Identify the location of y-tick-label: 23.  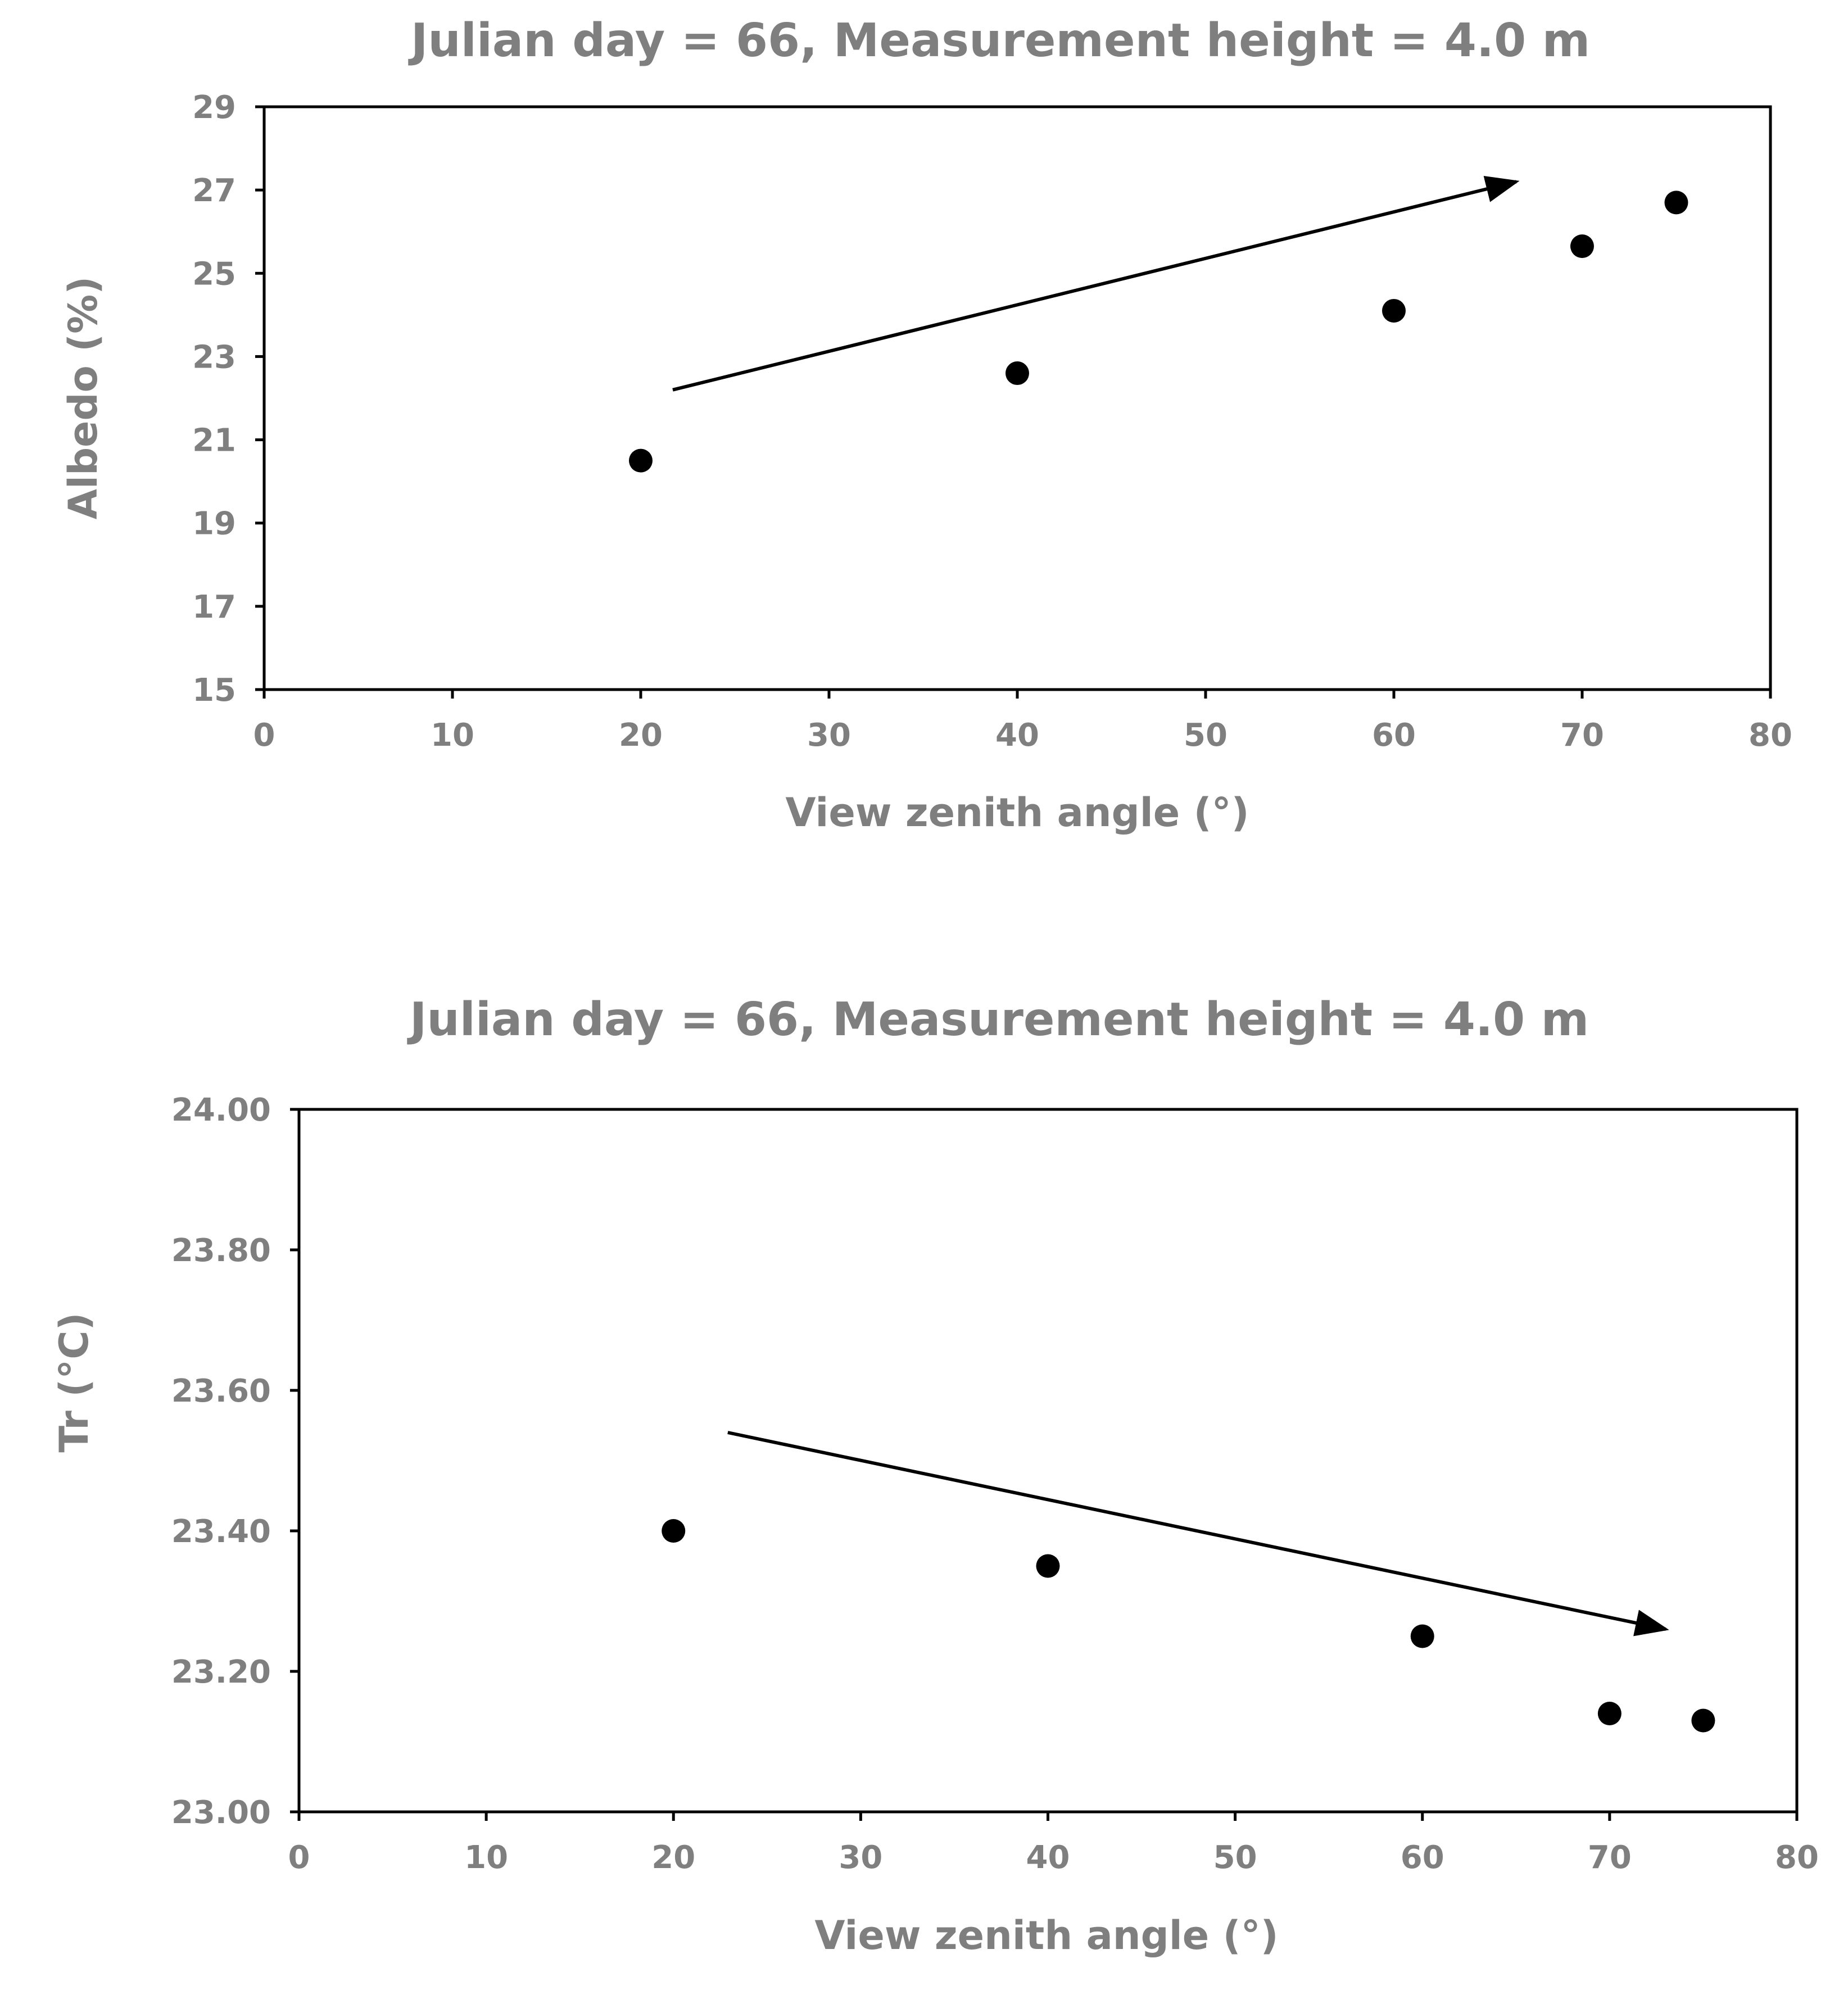
(214, 357).